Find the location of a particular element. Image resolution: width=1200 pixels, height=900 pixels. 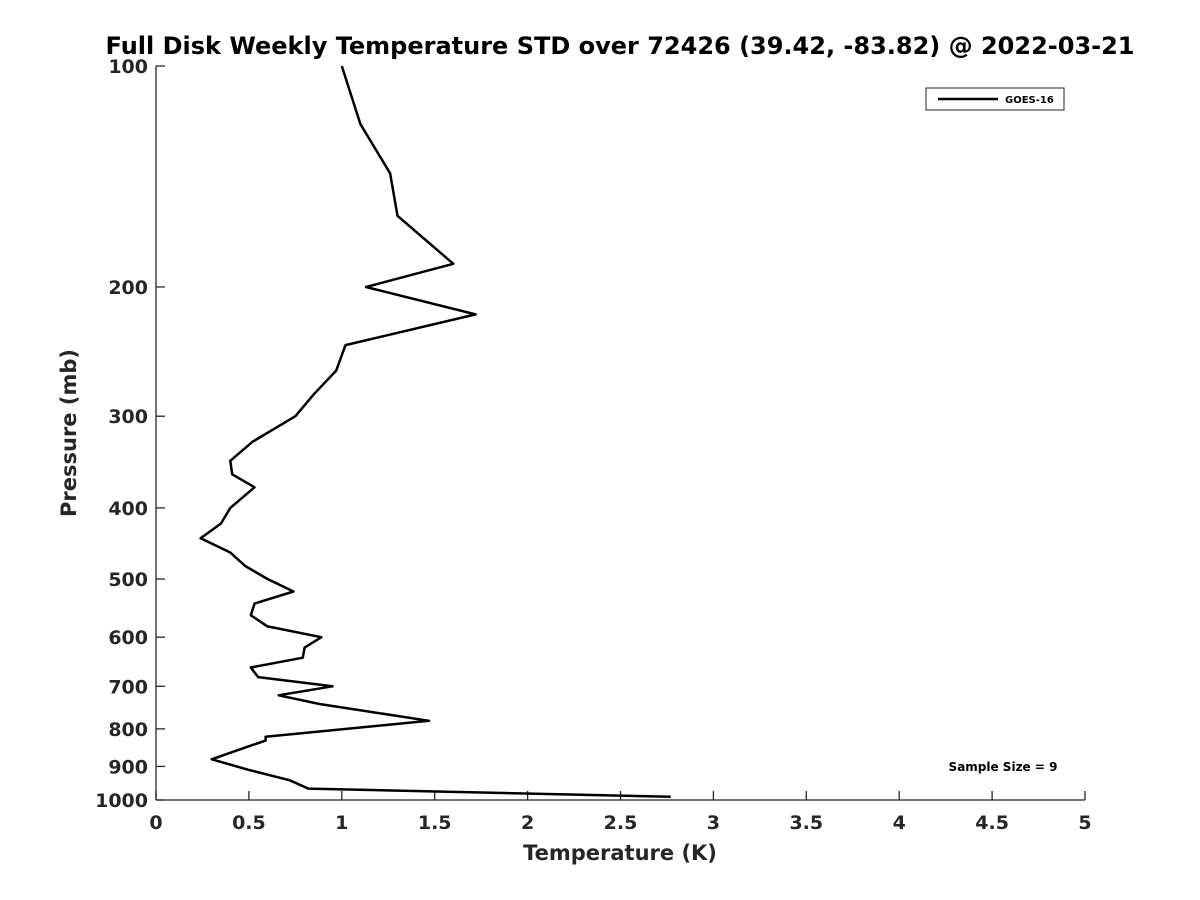

y-tick-label: 200 is located at coordinates (128, 288).